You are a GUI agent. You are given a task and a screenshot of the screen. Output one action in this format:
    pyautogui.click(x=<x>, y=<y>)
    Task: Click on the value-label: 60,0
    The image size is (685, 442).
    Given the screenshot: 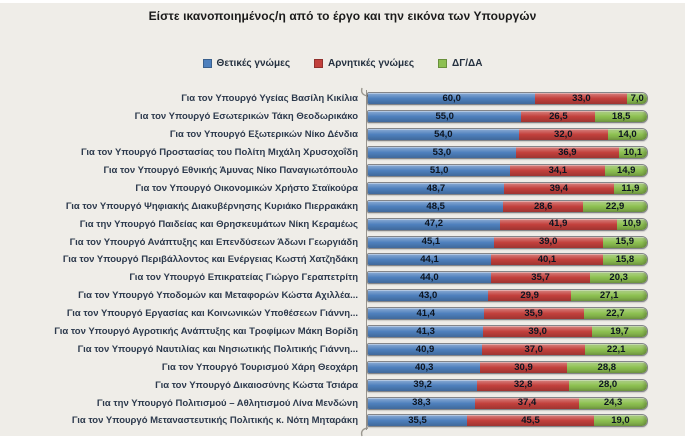 What is the action you would take?
    pyautogui.click(x=451, y=99)
    